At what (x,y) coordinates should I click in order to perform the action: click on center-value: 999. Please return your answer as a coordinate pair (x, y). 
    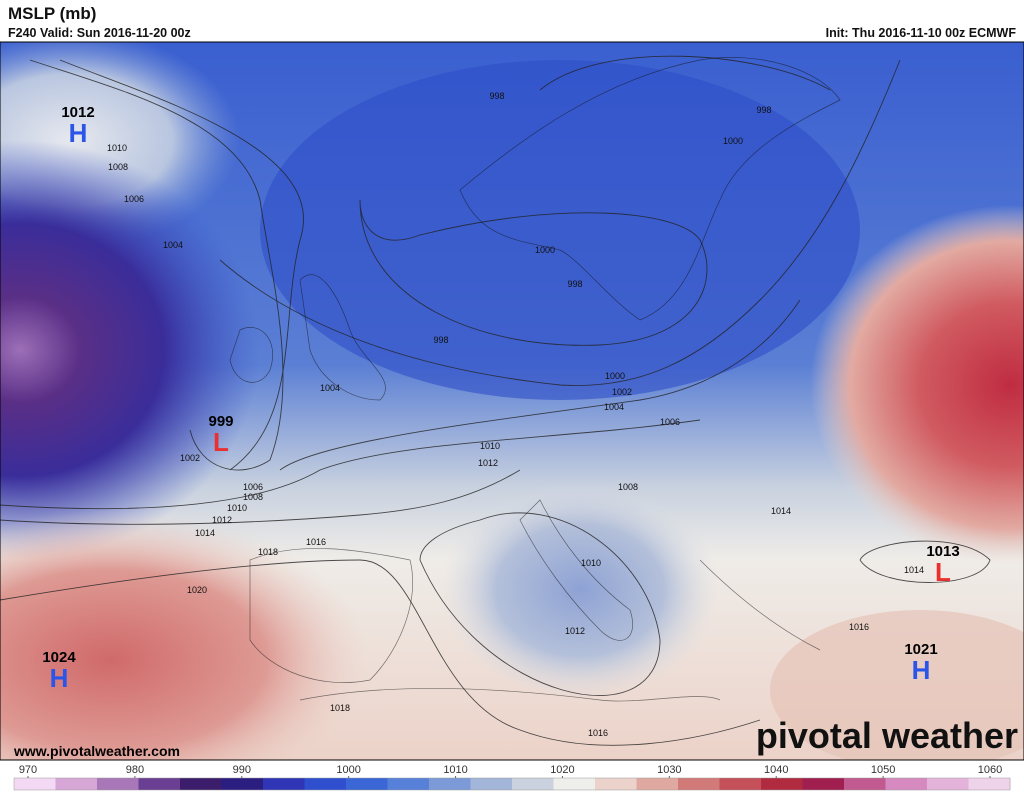
    Looking at the image, I should click on (220, 421).